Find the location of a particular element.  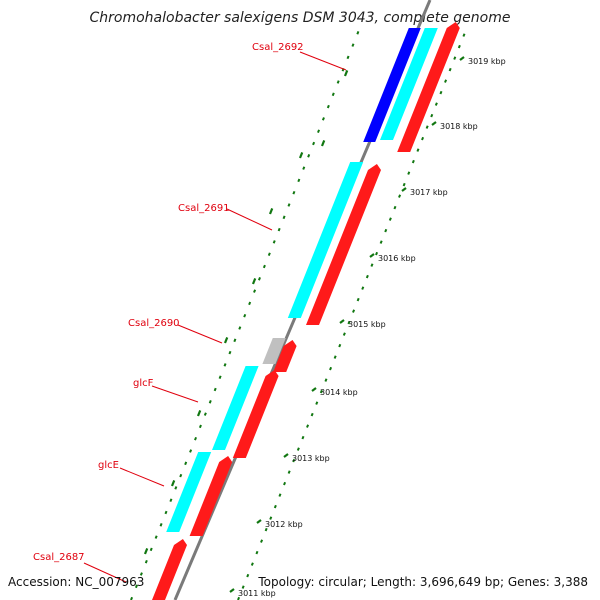

scale-label: 3017 kbp is located at coordinates (429, 192).